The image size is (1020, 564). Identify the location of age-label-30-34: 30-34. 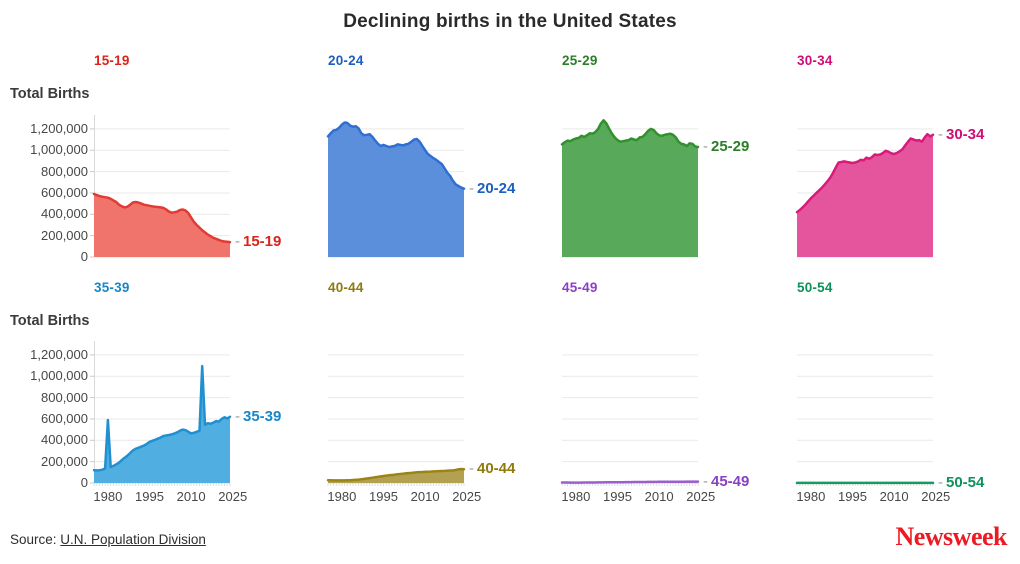
(815, 60).